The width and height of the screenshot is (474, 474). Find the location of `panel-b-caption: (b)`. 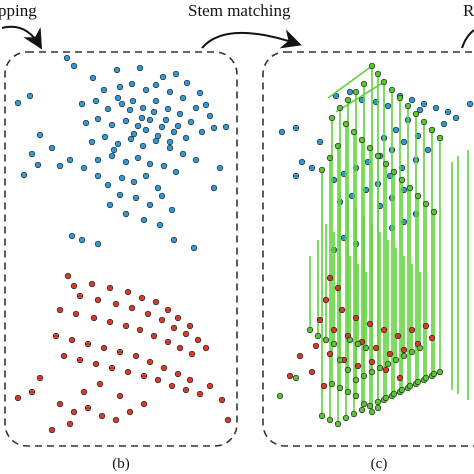

panel-b-caption: (b) is located at coordinates (121, 464).